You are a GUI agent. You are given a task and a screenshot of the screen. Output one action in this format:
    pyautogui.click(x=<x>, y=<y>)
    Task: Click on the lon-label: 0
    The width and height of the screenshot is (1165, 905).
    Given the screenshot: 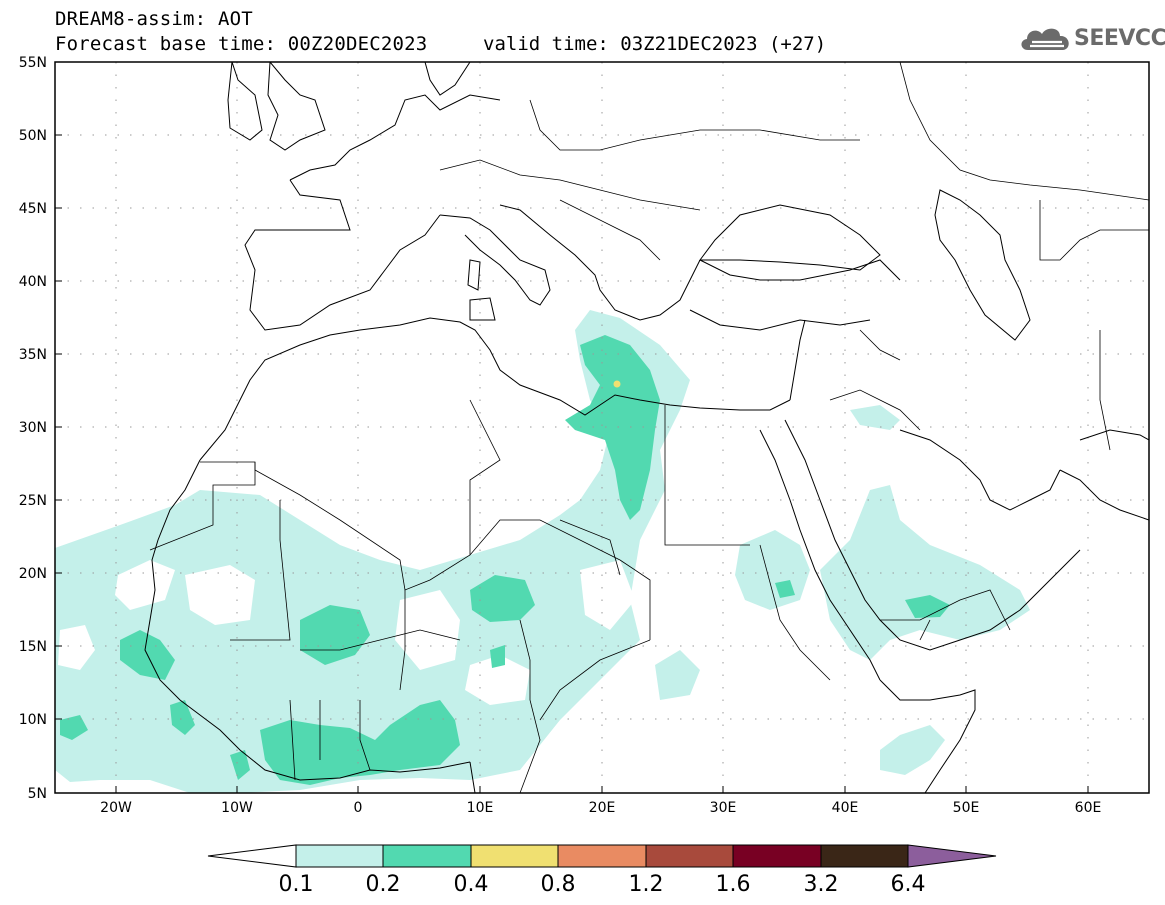 What is the action you would take?
    pyautogui.click(x=358, y=808)
    